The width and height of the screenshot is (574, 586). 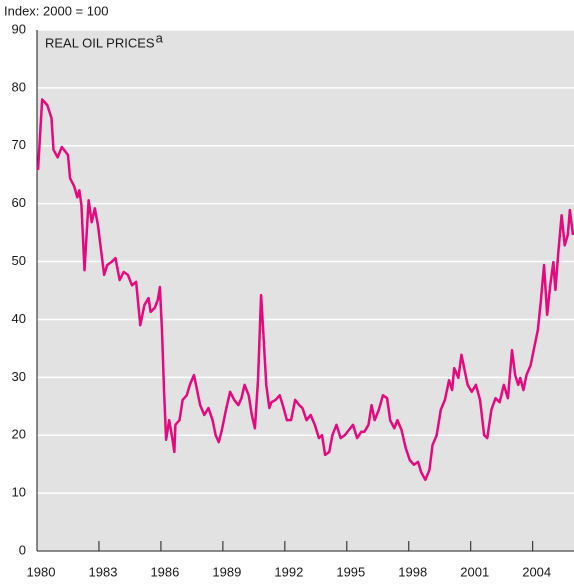 I want to click on x-tick-label: 2001, so click(x=474, y=571).